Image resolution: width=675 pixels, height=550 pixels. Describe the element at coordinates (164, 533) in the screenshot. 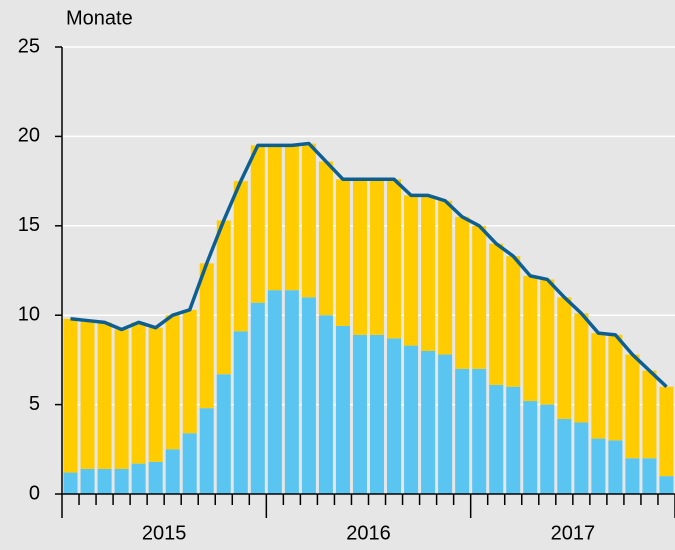

I see `x-group-label: 2015` at that location.